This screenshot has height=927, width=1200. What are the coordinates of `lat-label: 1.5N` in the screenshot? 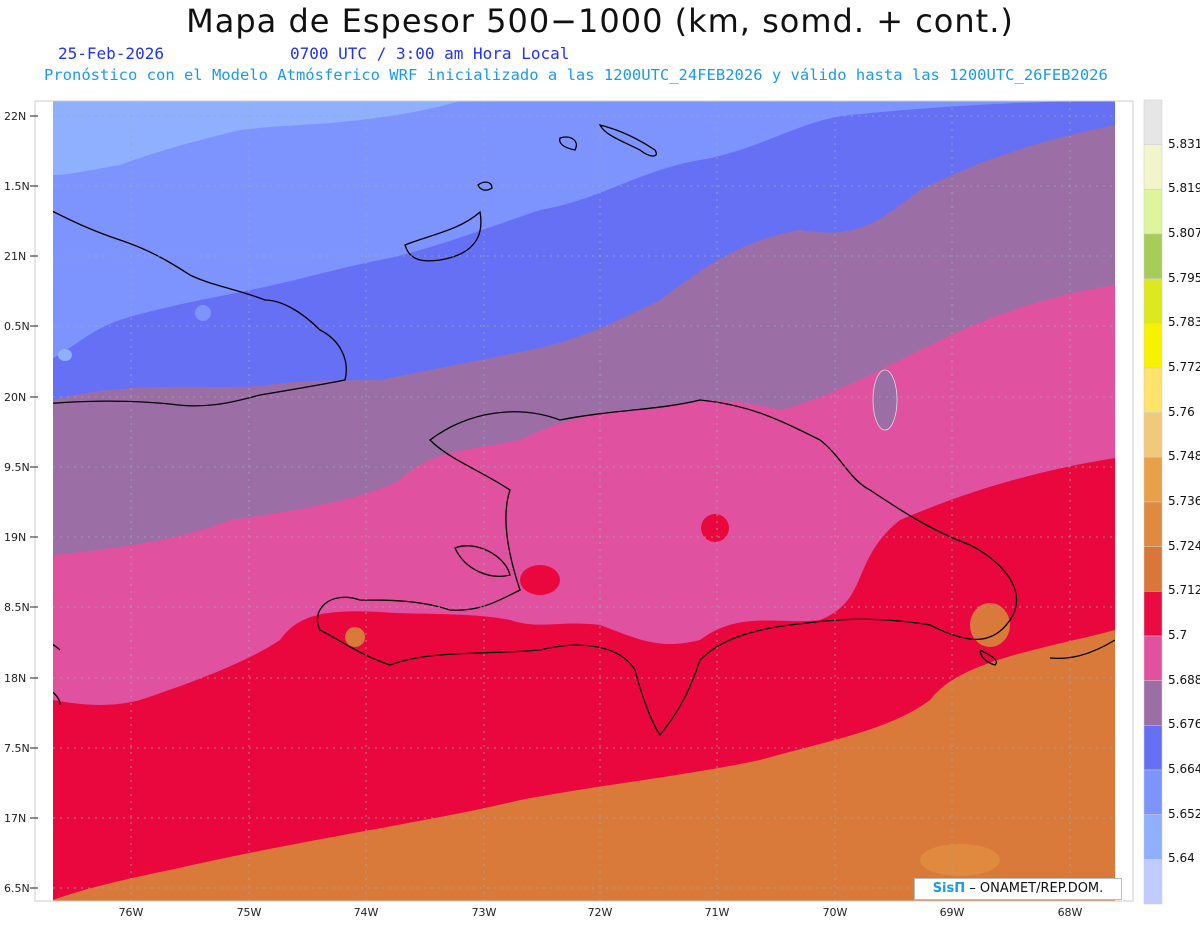 It's located at (17, 186).